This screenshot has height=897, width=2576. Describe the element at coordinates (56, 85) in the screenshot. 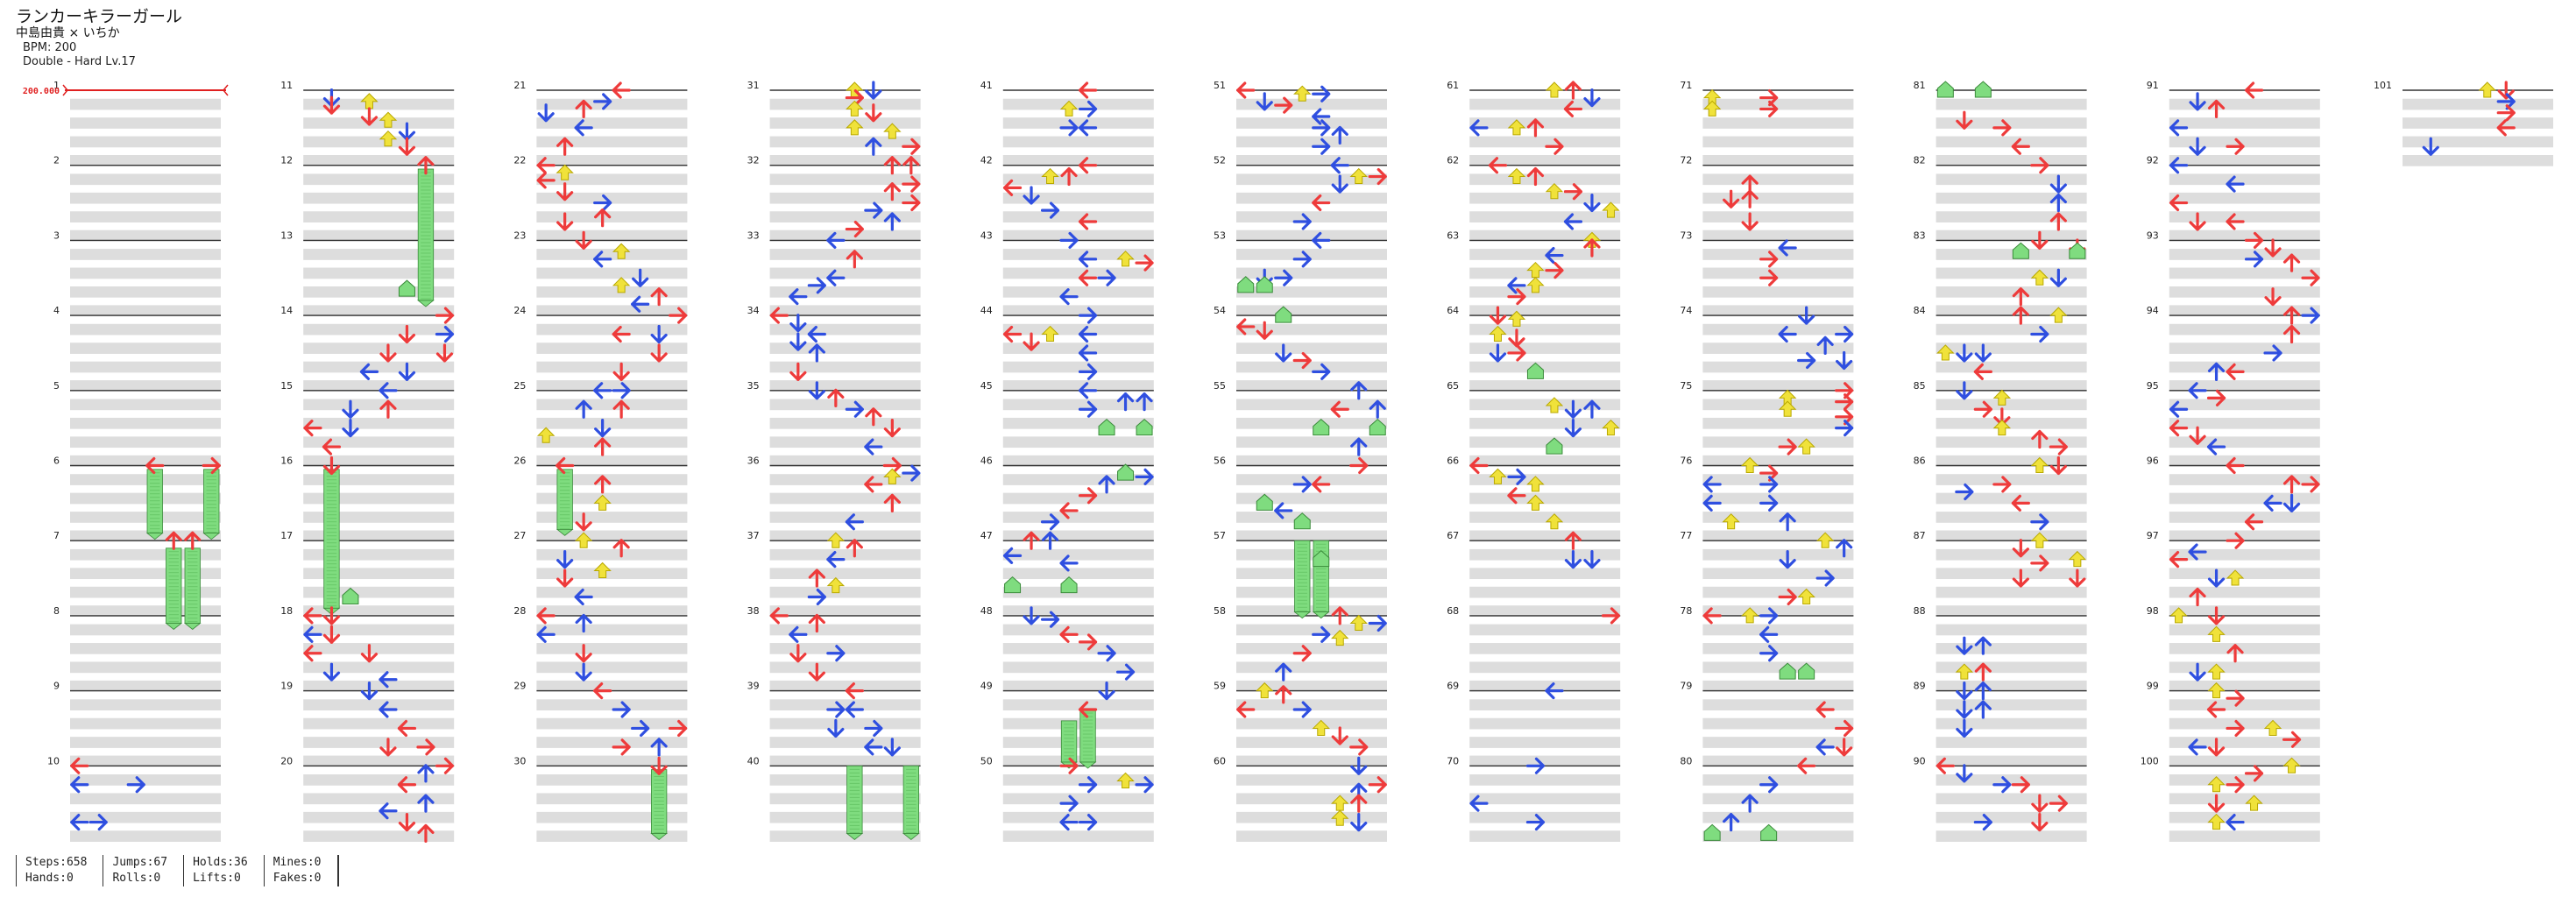

I see `measure-number: 1` at that location.